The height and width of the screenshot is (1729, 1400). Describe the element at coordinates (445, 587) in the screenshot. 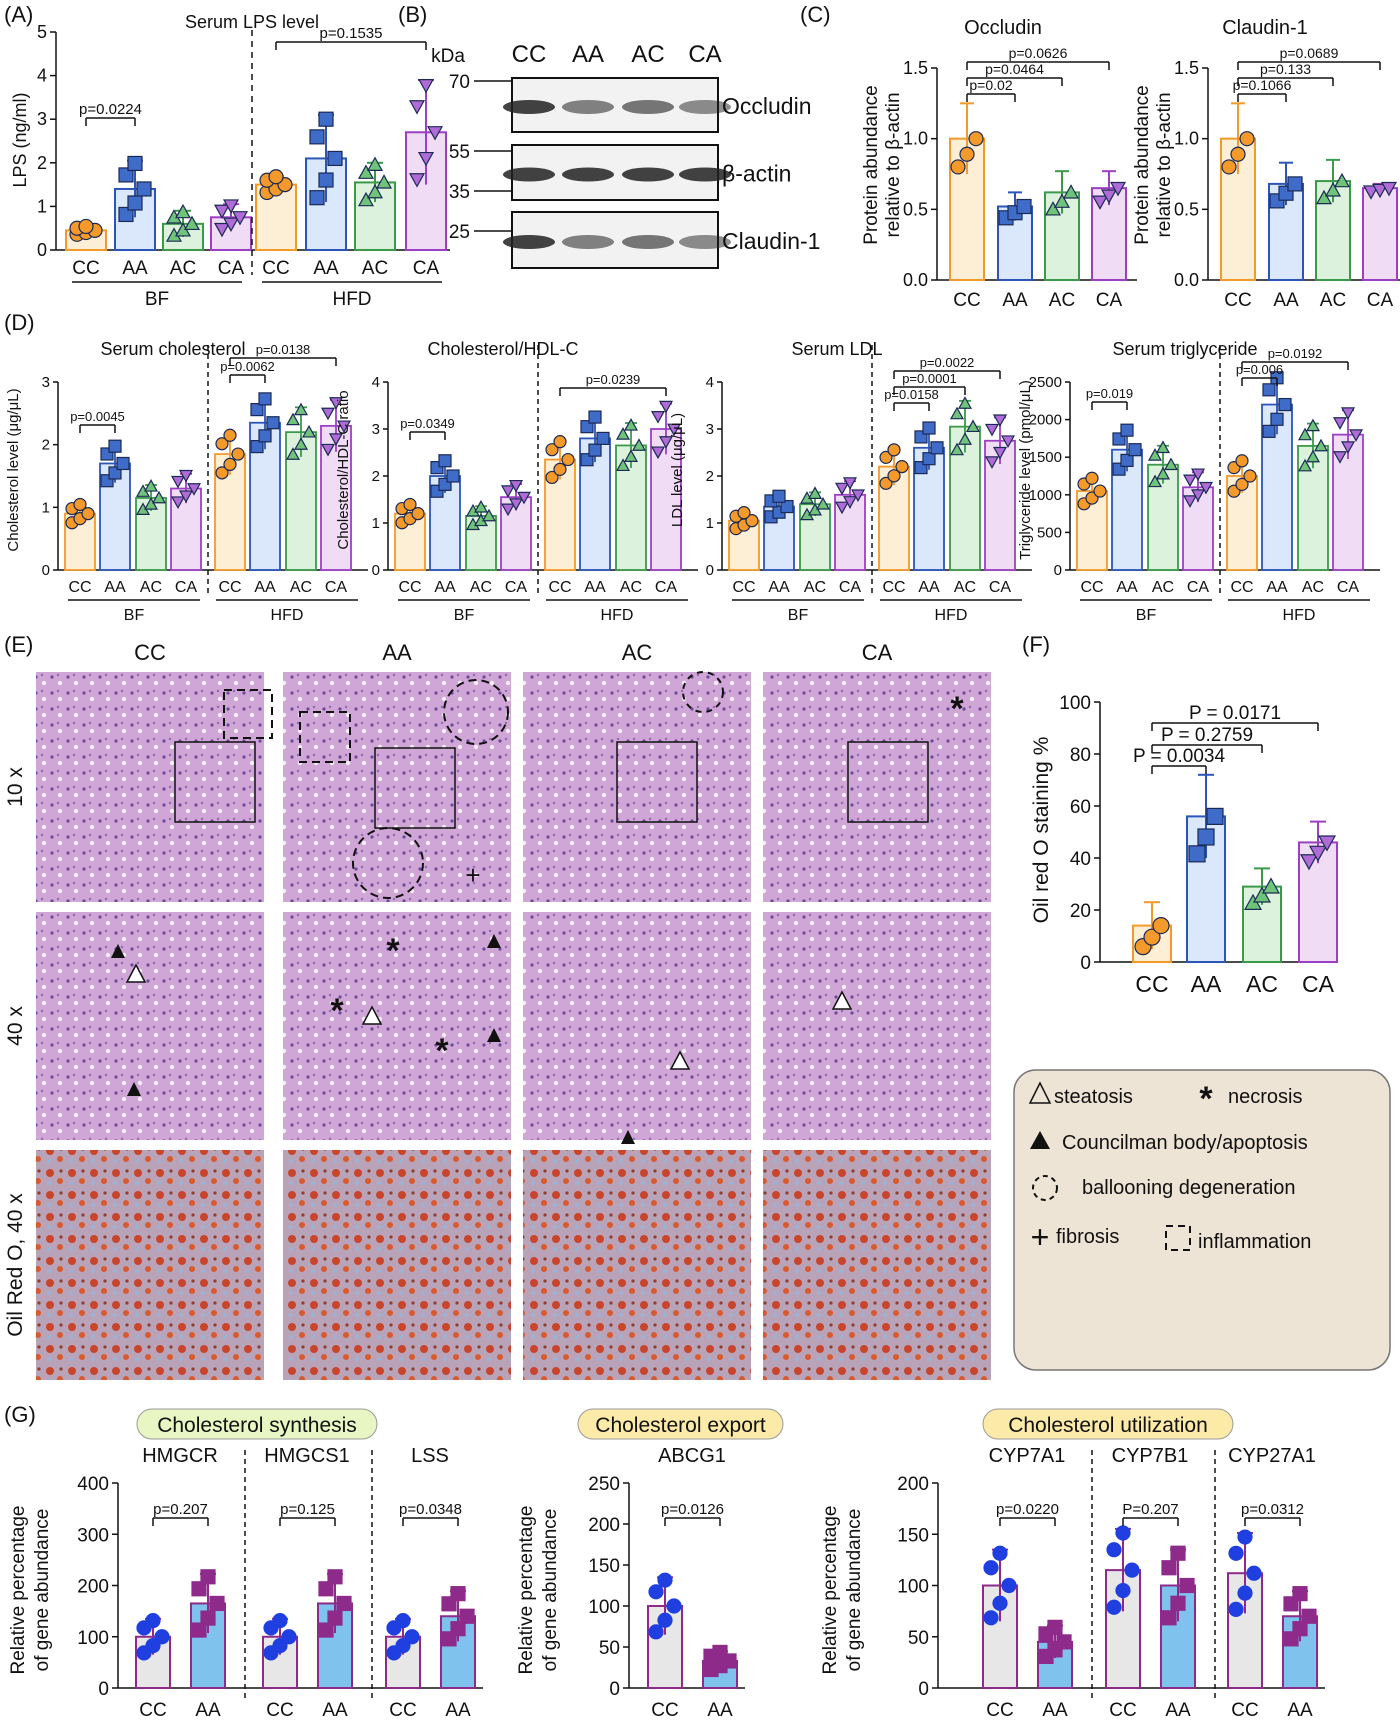

I see `panelD-ratio-x-label: AA` at that location.